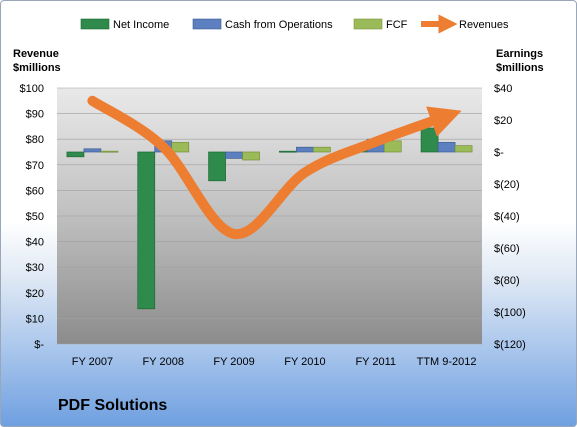 Image resolution: width=577 pixels, height=427 pixels. I want to click on left-axis-title-line2: $millions, so click(37, 68).